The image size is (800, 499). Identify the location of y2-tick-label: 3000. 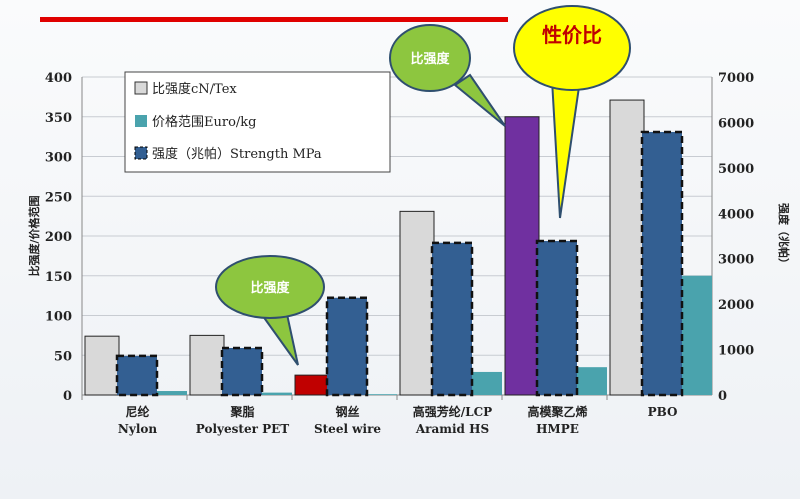
(736, 260).